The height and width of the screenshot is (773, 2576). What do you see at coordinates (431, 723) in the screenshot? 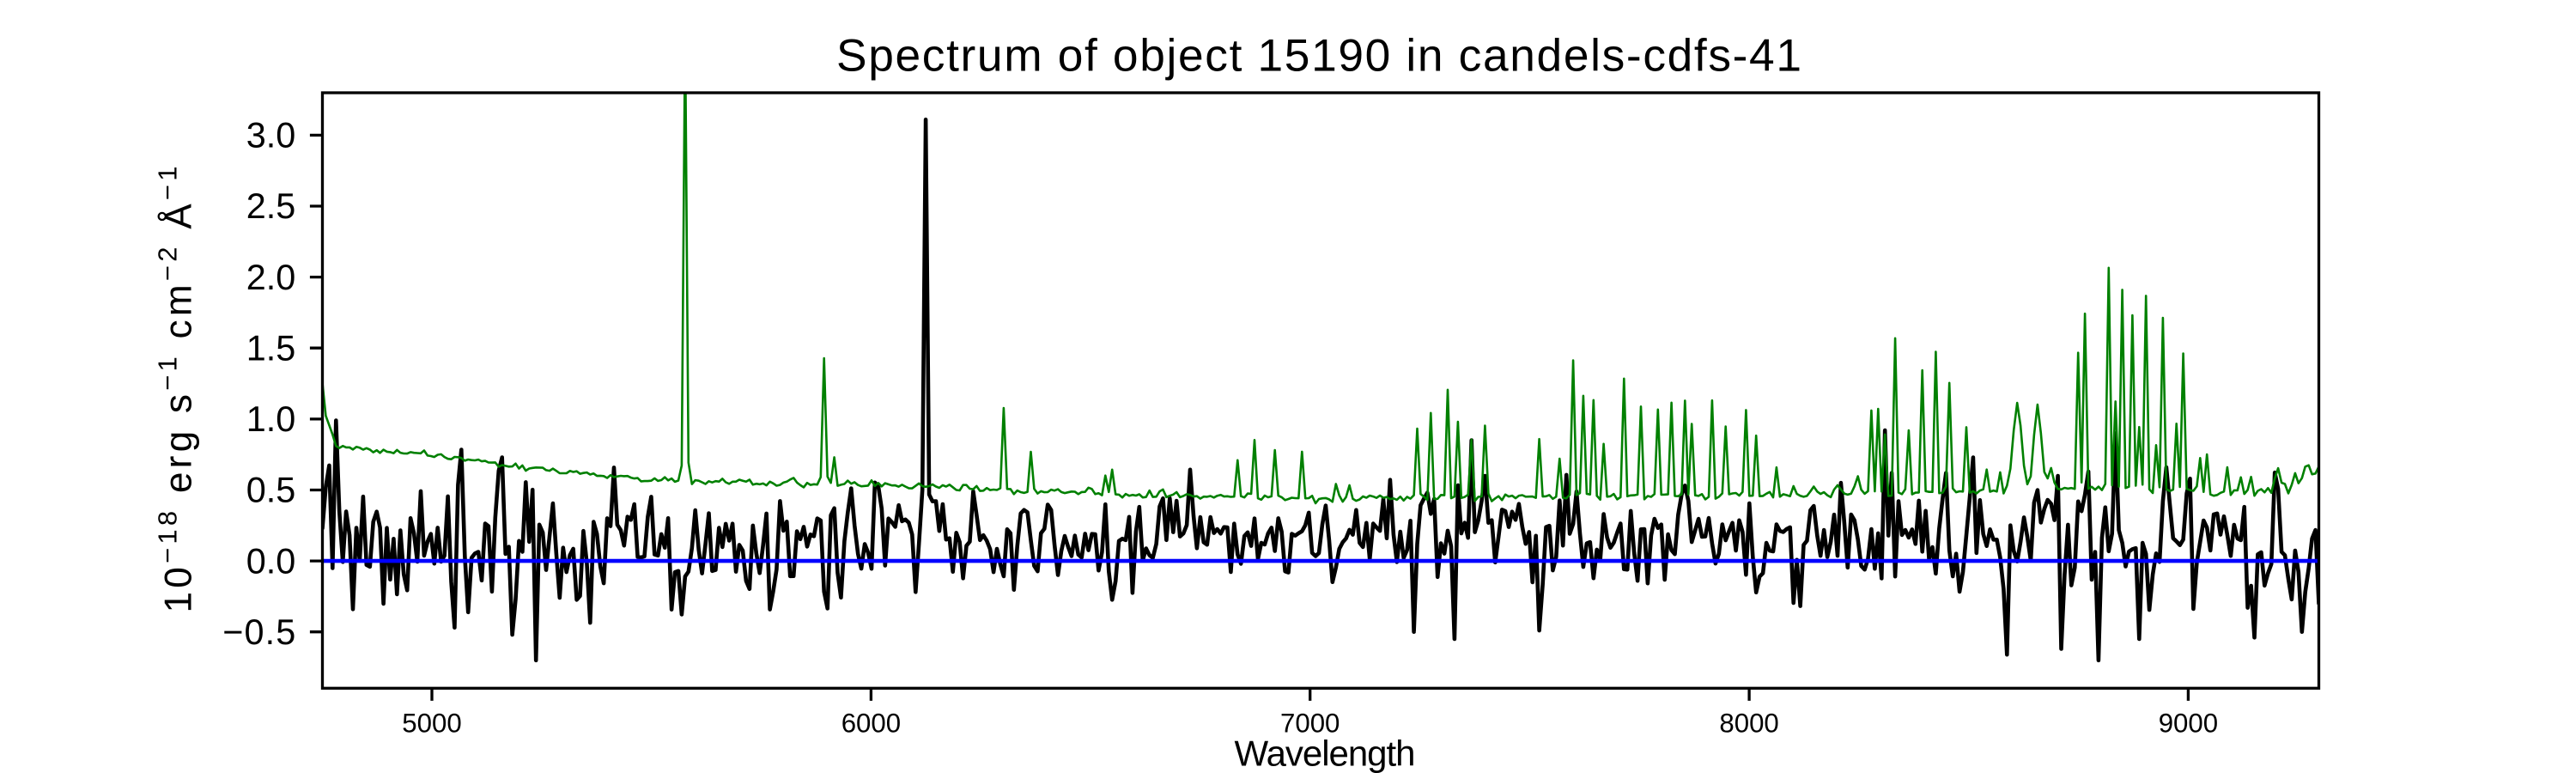
I see `svg-text: 5000` at bounding box center [431, 723].